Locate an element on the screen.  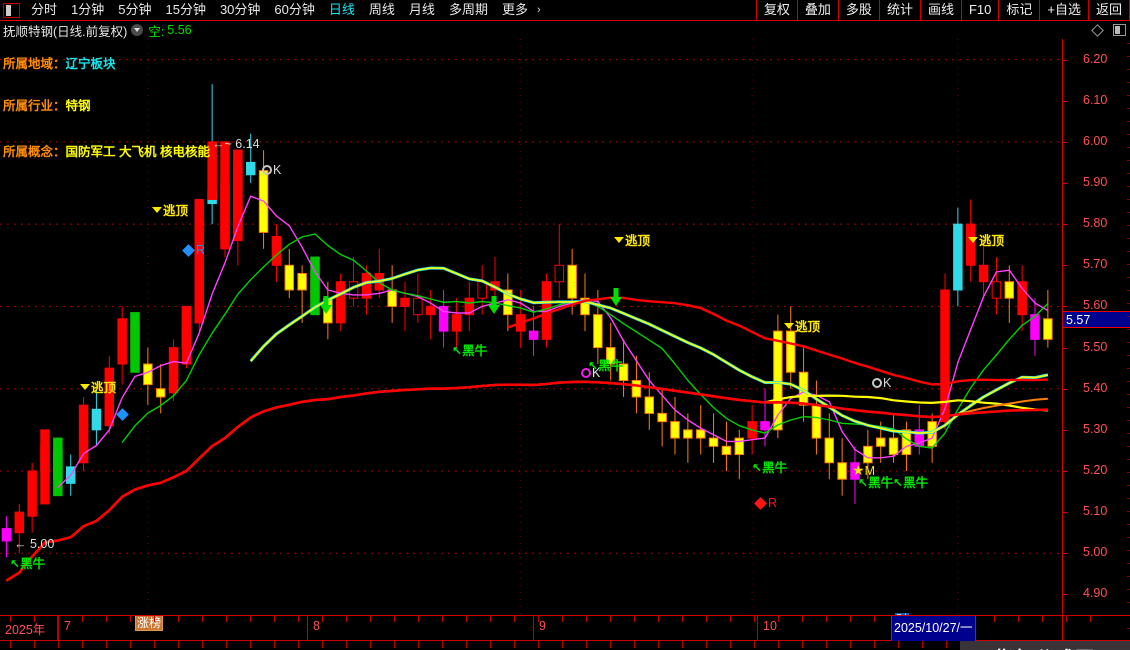
date-axis: 2025年 7 8 9 10 2025/10/27/一 is located at coordinates (565, 628).